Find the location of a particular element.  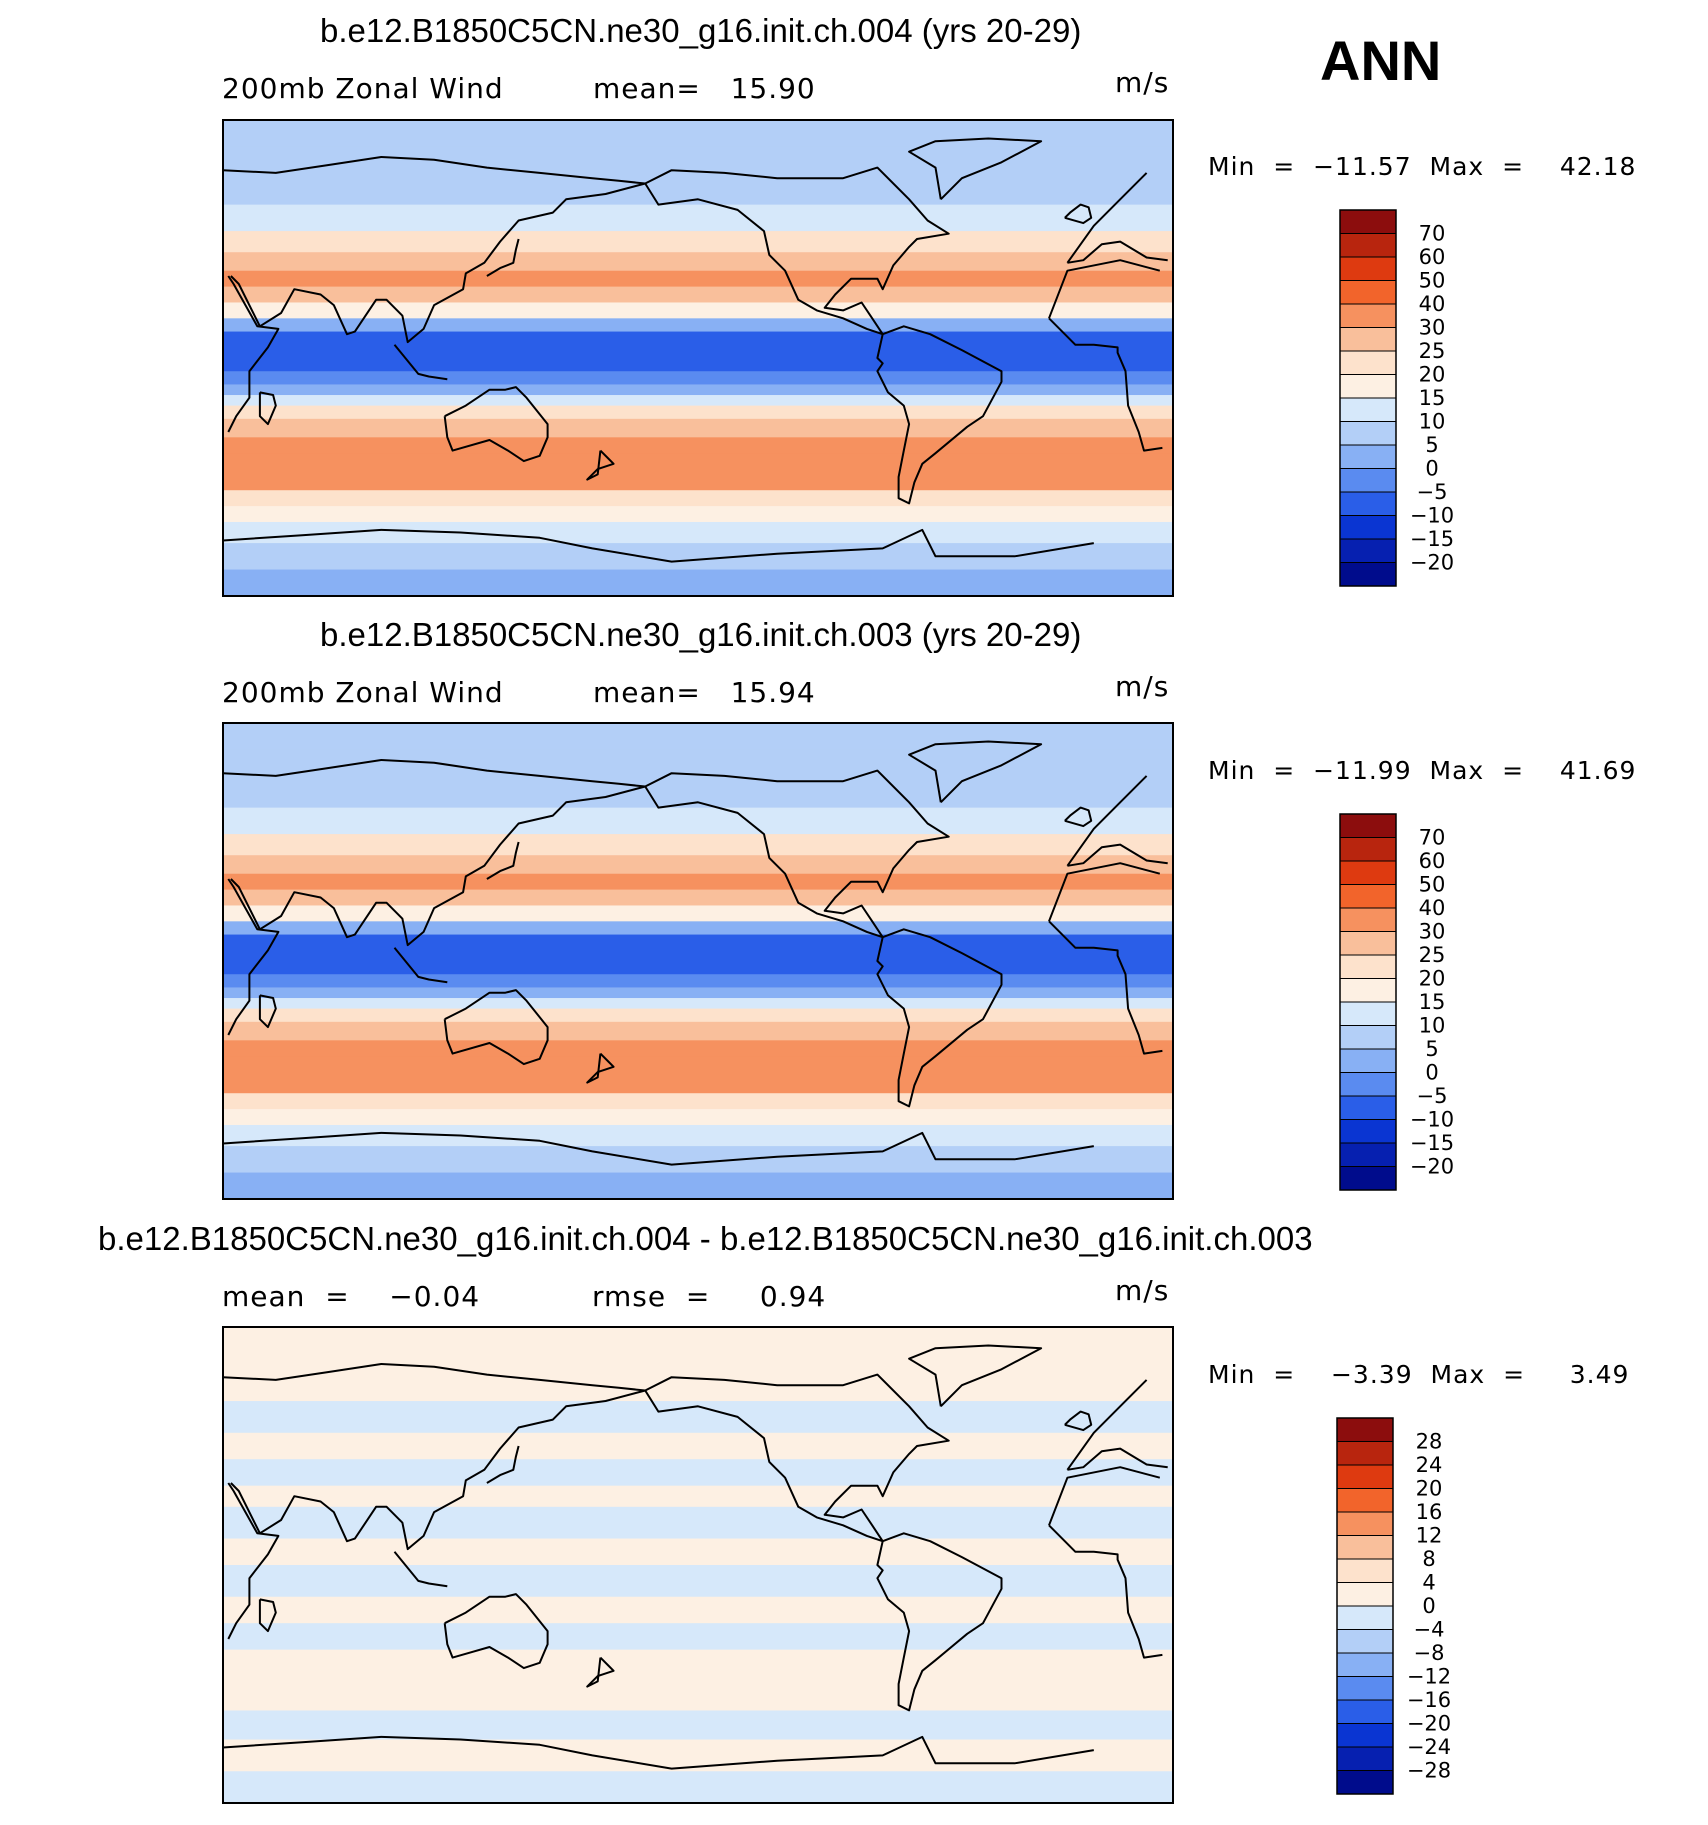

colorbar-tick-label: 25 is located at coordinates (1432, 351).